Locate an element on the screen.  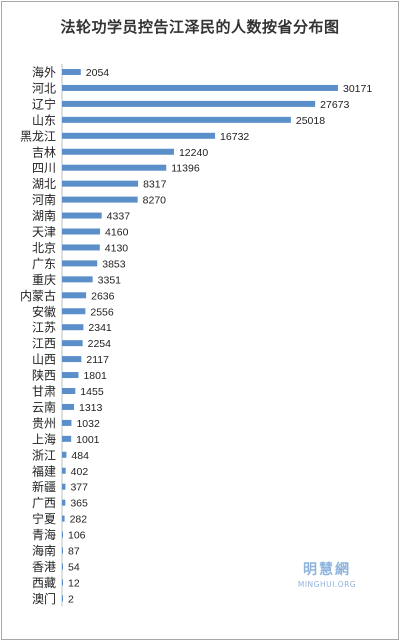
data-label: 2054 is located at coordinates (98, 73).